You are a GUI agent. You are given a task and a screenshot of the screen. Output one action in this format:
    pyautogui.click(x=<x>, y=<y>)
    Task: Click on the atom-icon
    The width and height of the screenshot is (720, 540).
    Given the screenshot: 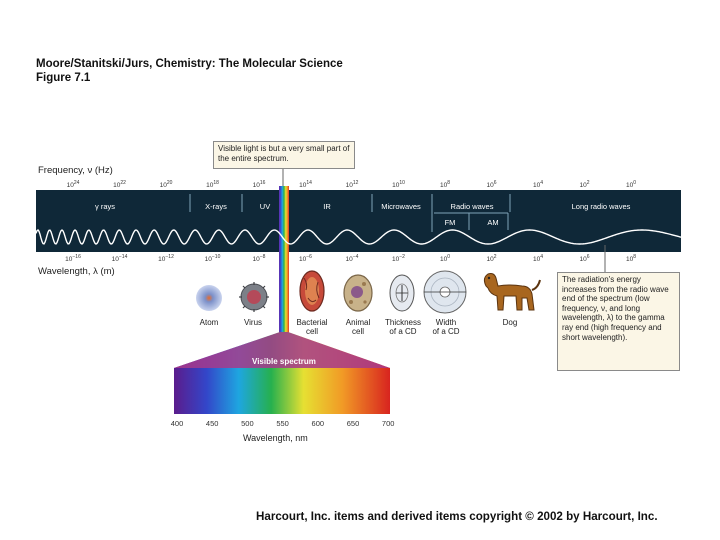 What is the action you would take?
    pyautogui.click(x=209, y=298)
    